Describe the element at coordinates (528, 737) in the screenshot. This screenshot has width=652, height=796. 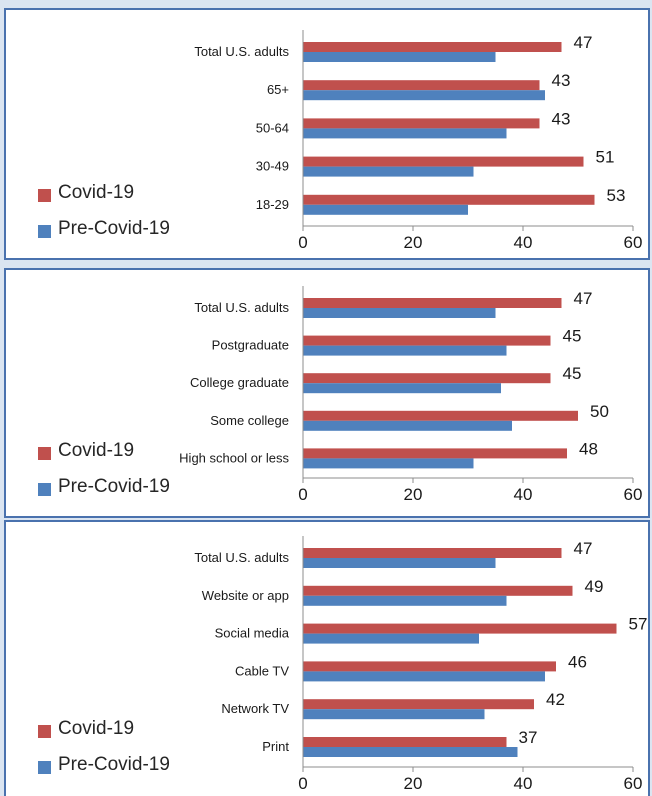
I see `data-label-covid: 37` at that location.